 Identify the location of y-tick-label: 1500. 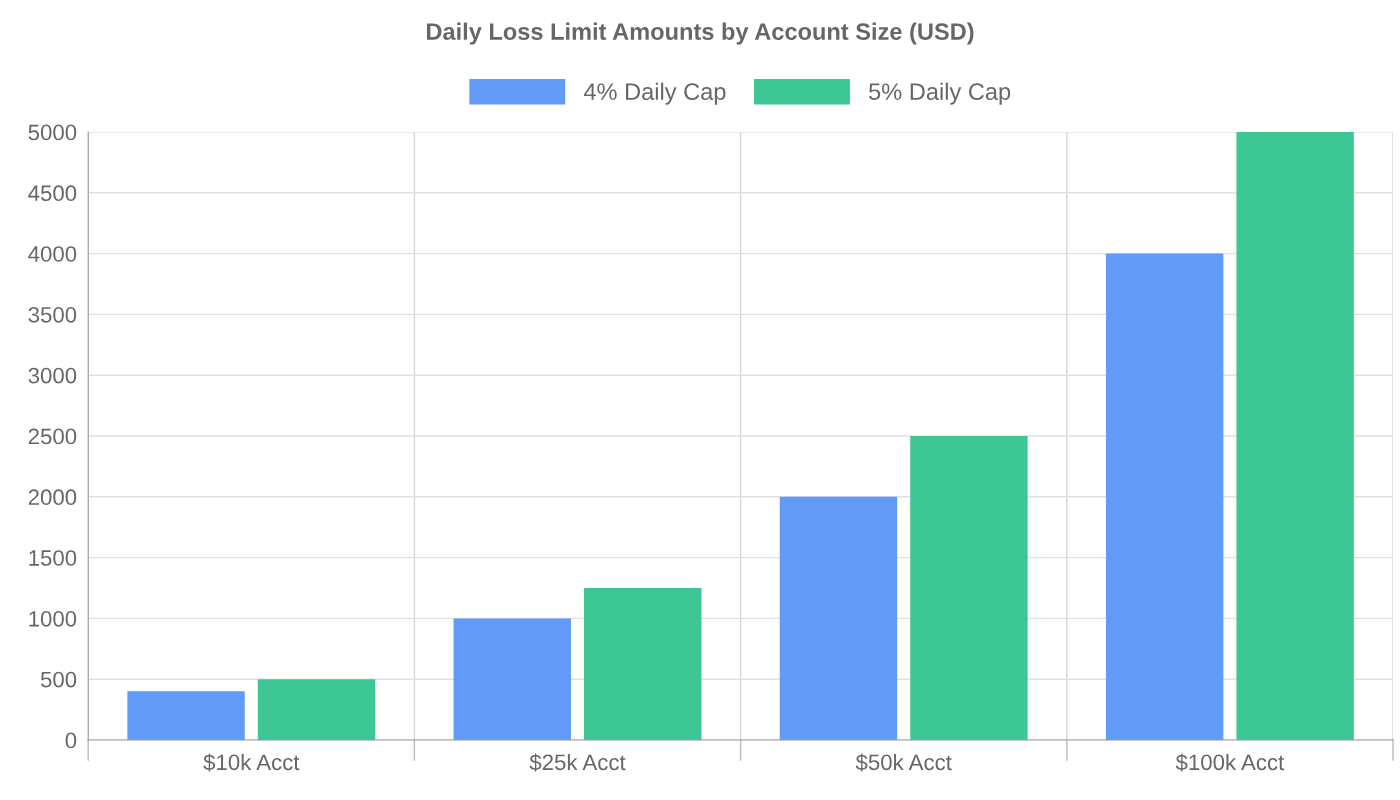
(53, 558).